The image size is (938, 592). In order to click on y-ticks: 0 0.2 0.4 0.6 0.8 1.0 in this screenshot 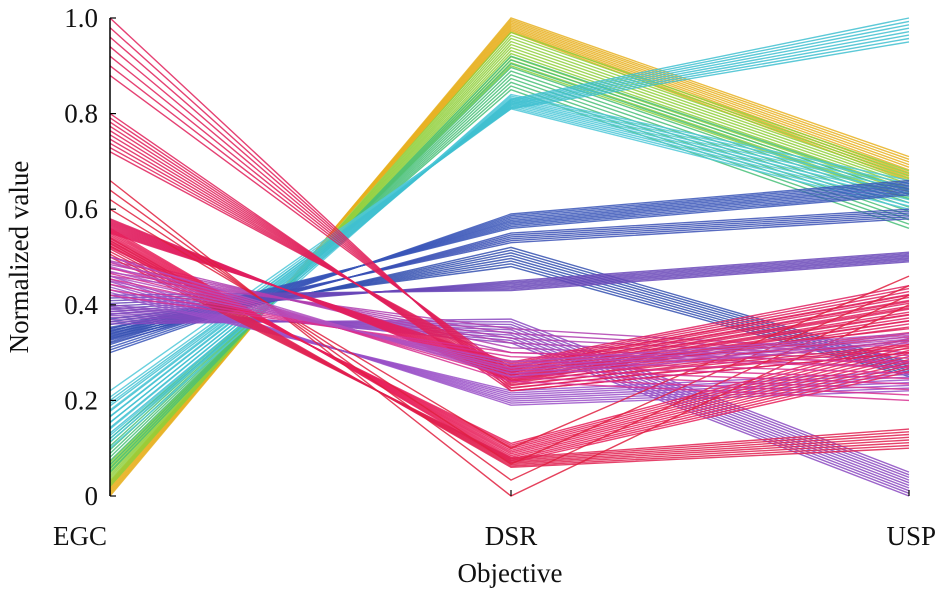, I will do `click(90, 257)`.